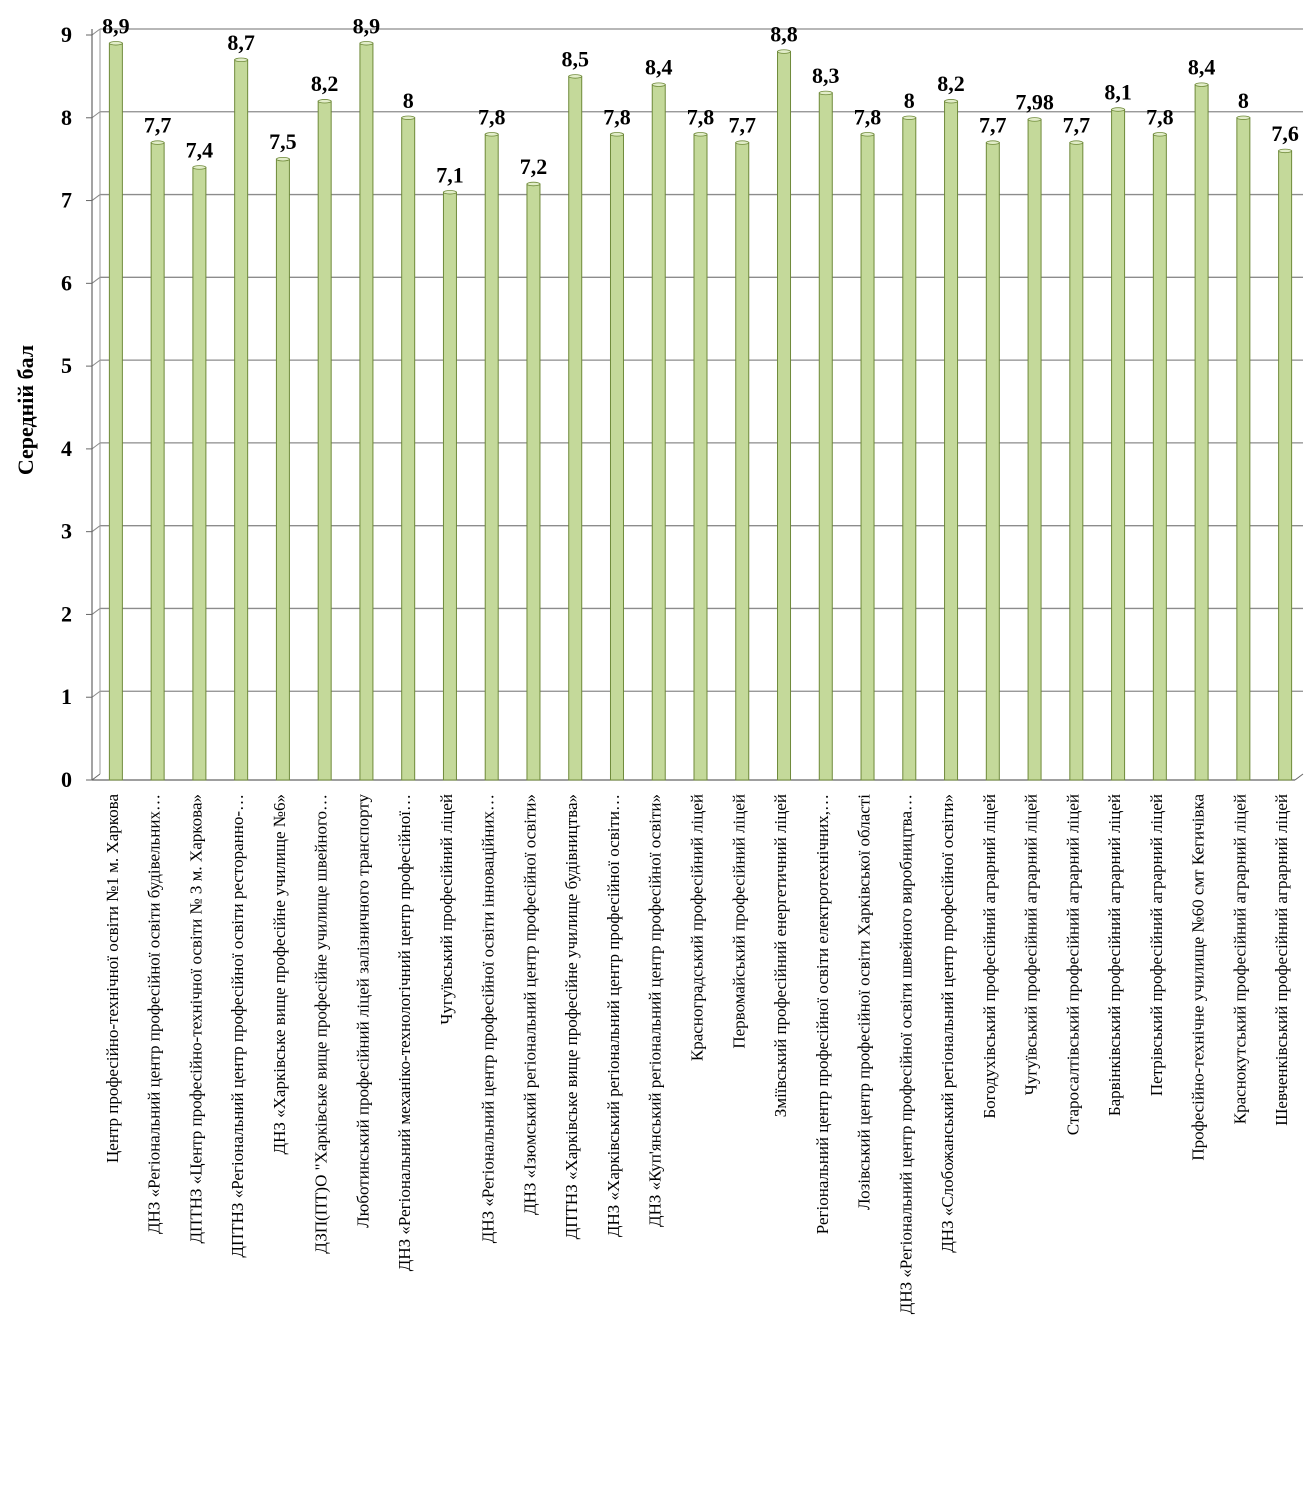 Image resolution: width=1309 pixels, height=1505 pixels. What do you see at coordinates (200, 149) in the screenshot?
I see `data-label: 7,4` at bounding box center [200, 149].